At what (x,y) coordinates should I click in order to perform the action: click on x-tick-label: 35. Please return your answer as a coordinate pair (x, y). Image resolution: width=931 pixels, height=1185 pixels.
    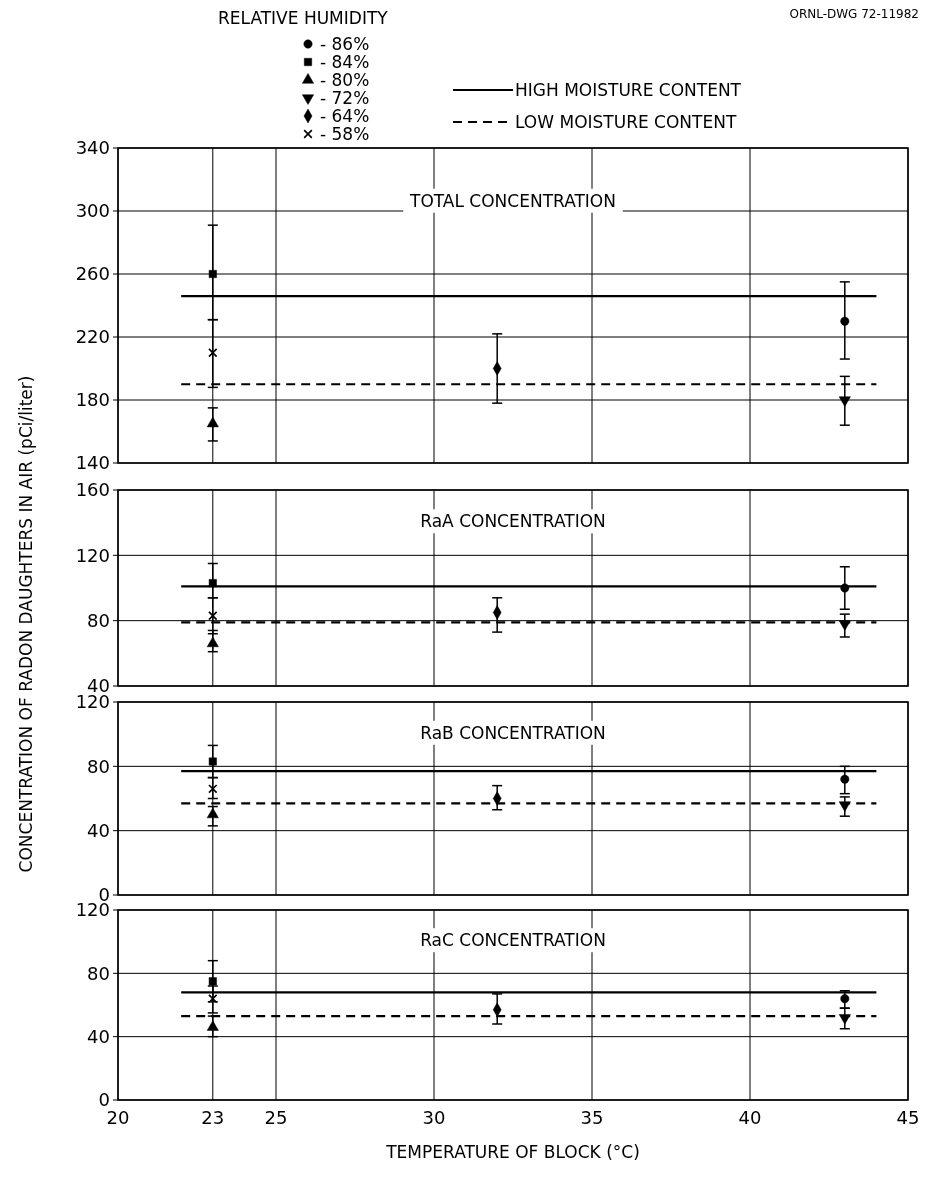
    Looking at the image, I should click on (592, 1117).